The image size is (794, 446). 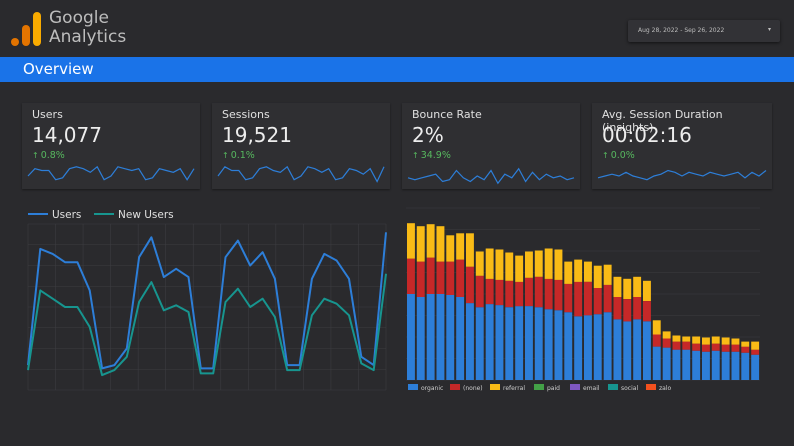 What do you see at coordinates (425, 388) in the screenshot?
I see `legend-item: organic` at bounding box center [425, 388].